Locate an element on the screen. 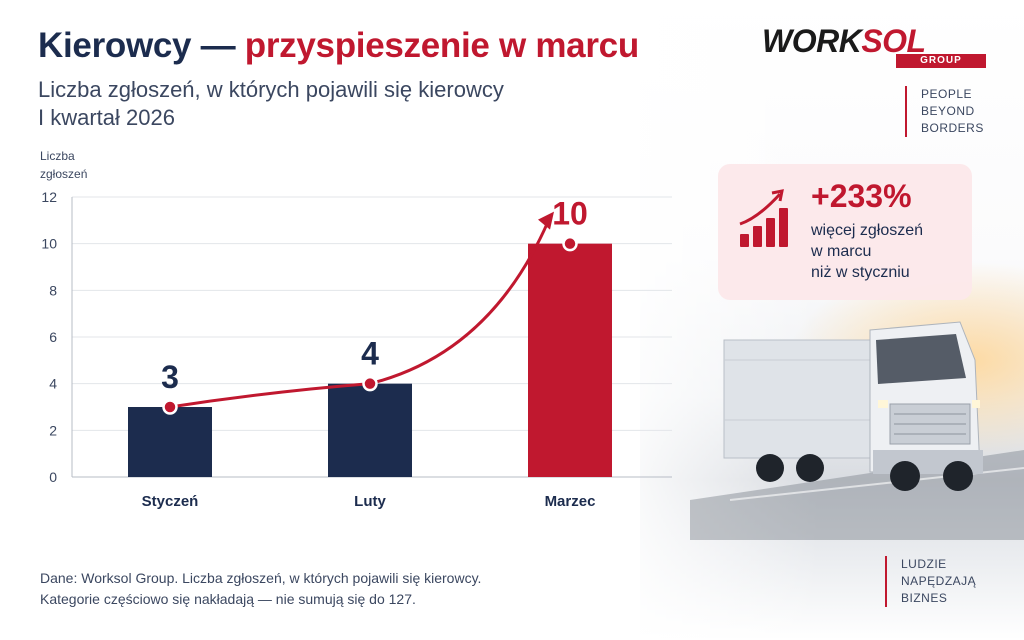  bottom-tagline: LUDZIE NAPĘDZAJĄ BIZNES is located at coordinates (930, 581).